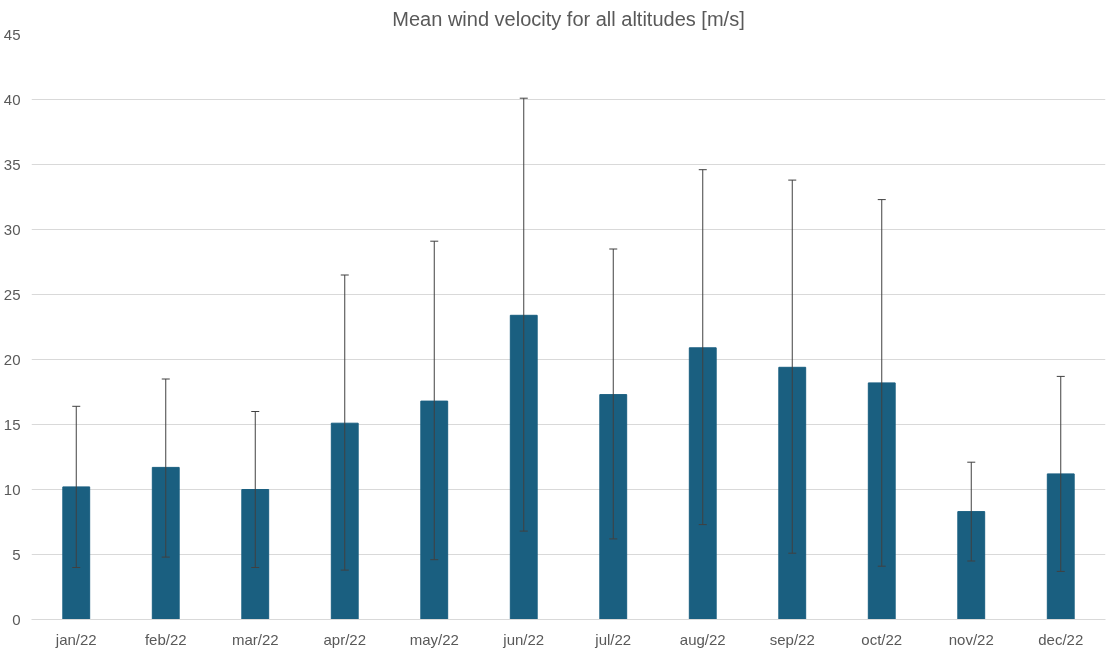  Describe the element at coordinates (12, 489) in the screenshot. I see `y-tick-label: 10` at that location.